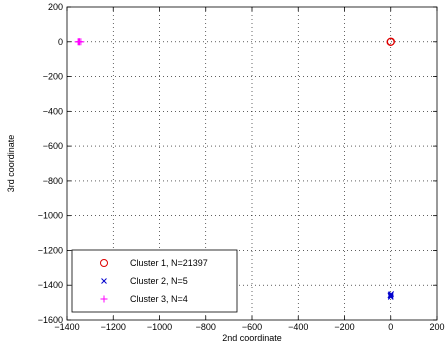 This screenshot has width=448, height=355. Describe the element at coordinates (436, 327) in the screenshot. I see `x-tick-label: 200` at that location.